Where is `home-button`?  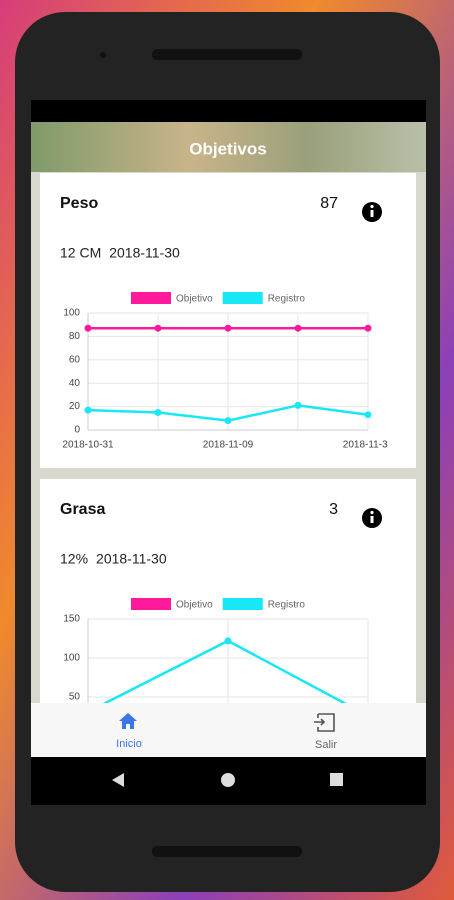
home-button is located at coordinates (228, 780).